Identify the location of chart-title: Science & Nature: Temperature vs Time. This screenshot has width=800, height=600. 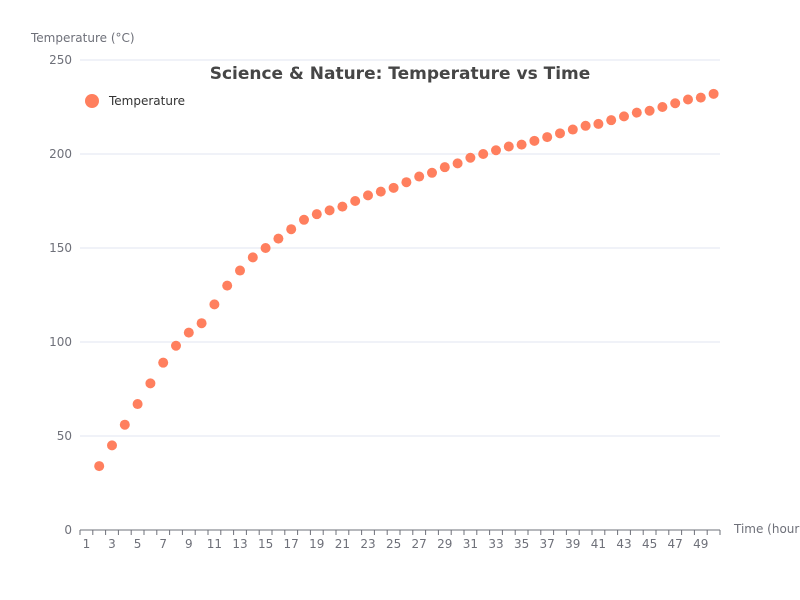
(400, 74).